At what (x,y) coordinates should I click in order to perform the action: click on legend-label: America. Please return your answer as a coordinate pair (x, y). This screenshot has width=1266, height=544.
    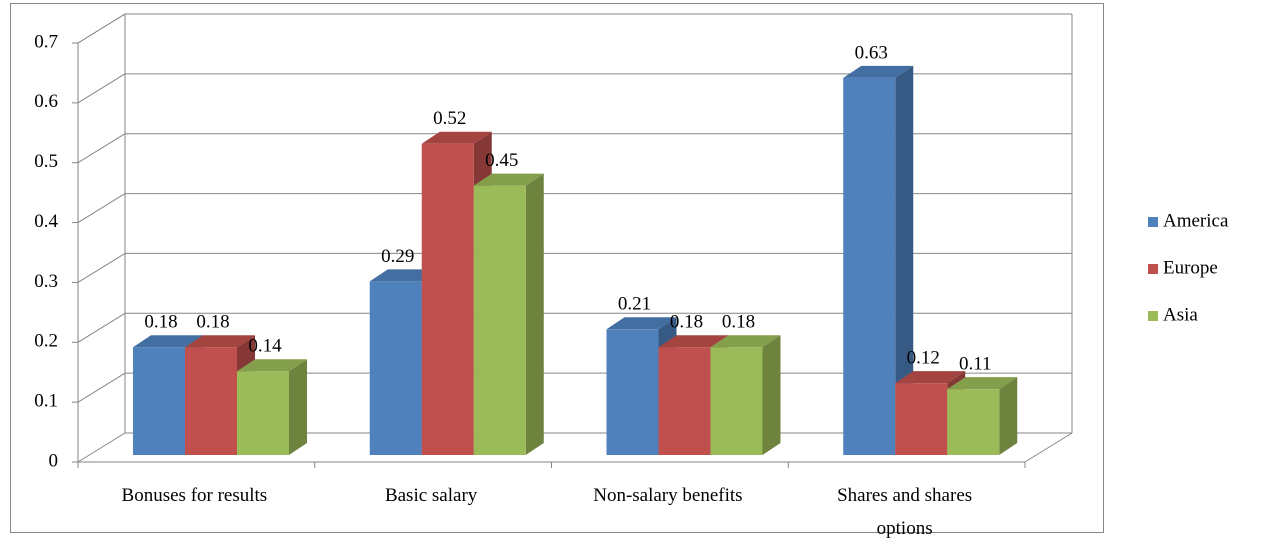
    Looking at the image, I should click on (1196, 220).